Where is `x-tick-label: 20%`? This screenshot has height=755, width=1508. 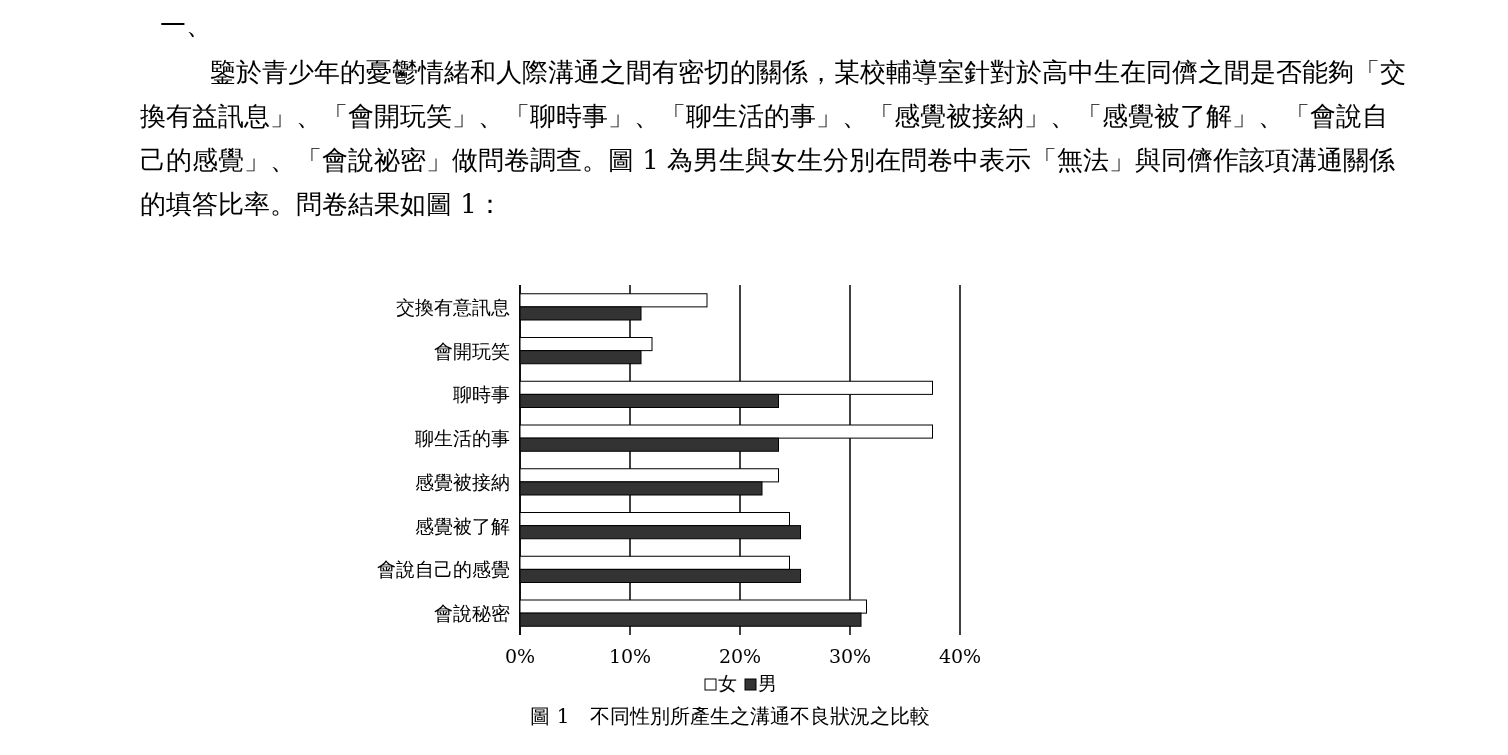
x-tick-label: 20% is located at coordinates (740, 656).